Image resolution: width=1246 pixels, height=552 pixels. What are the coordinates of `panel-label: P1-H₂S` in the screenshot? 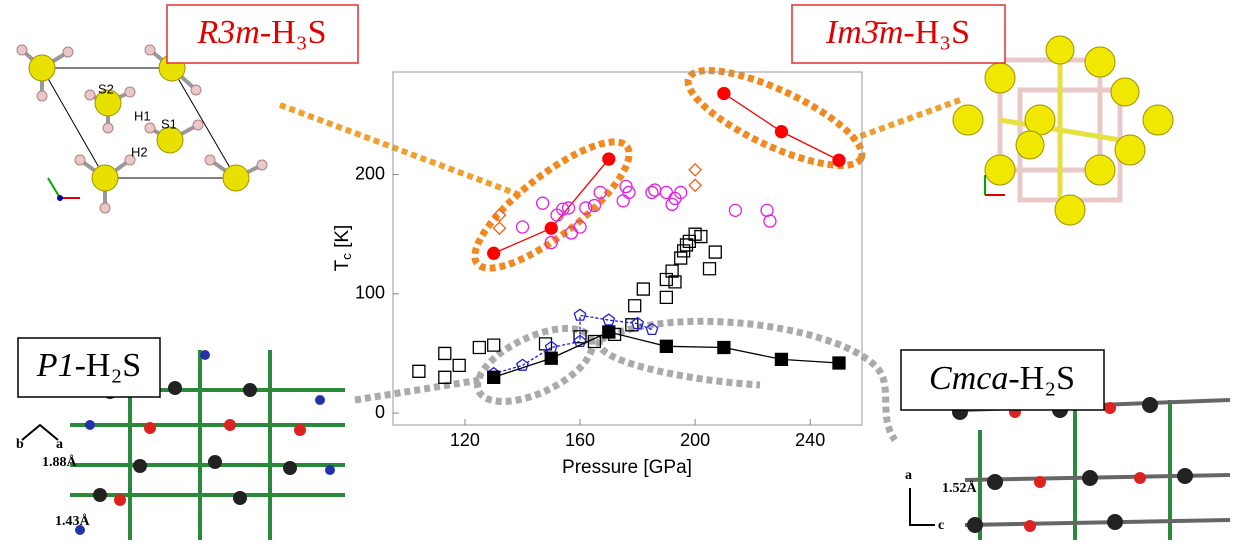 It's located at (88, 365).